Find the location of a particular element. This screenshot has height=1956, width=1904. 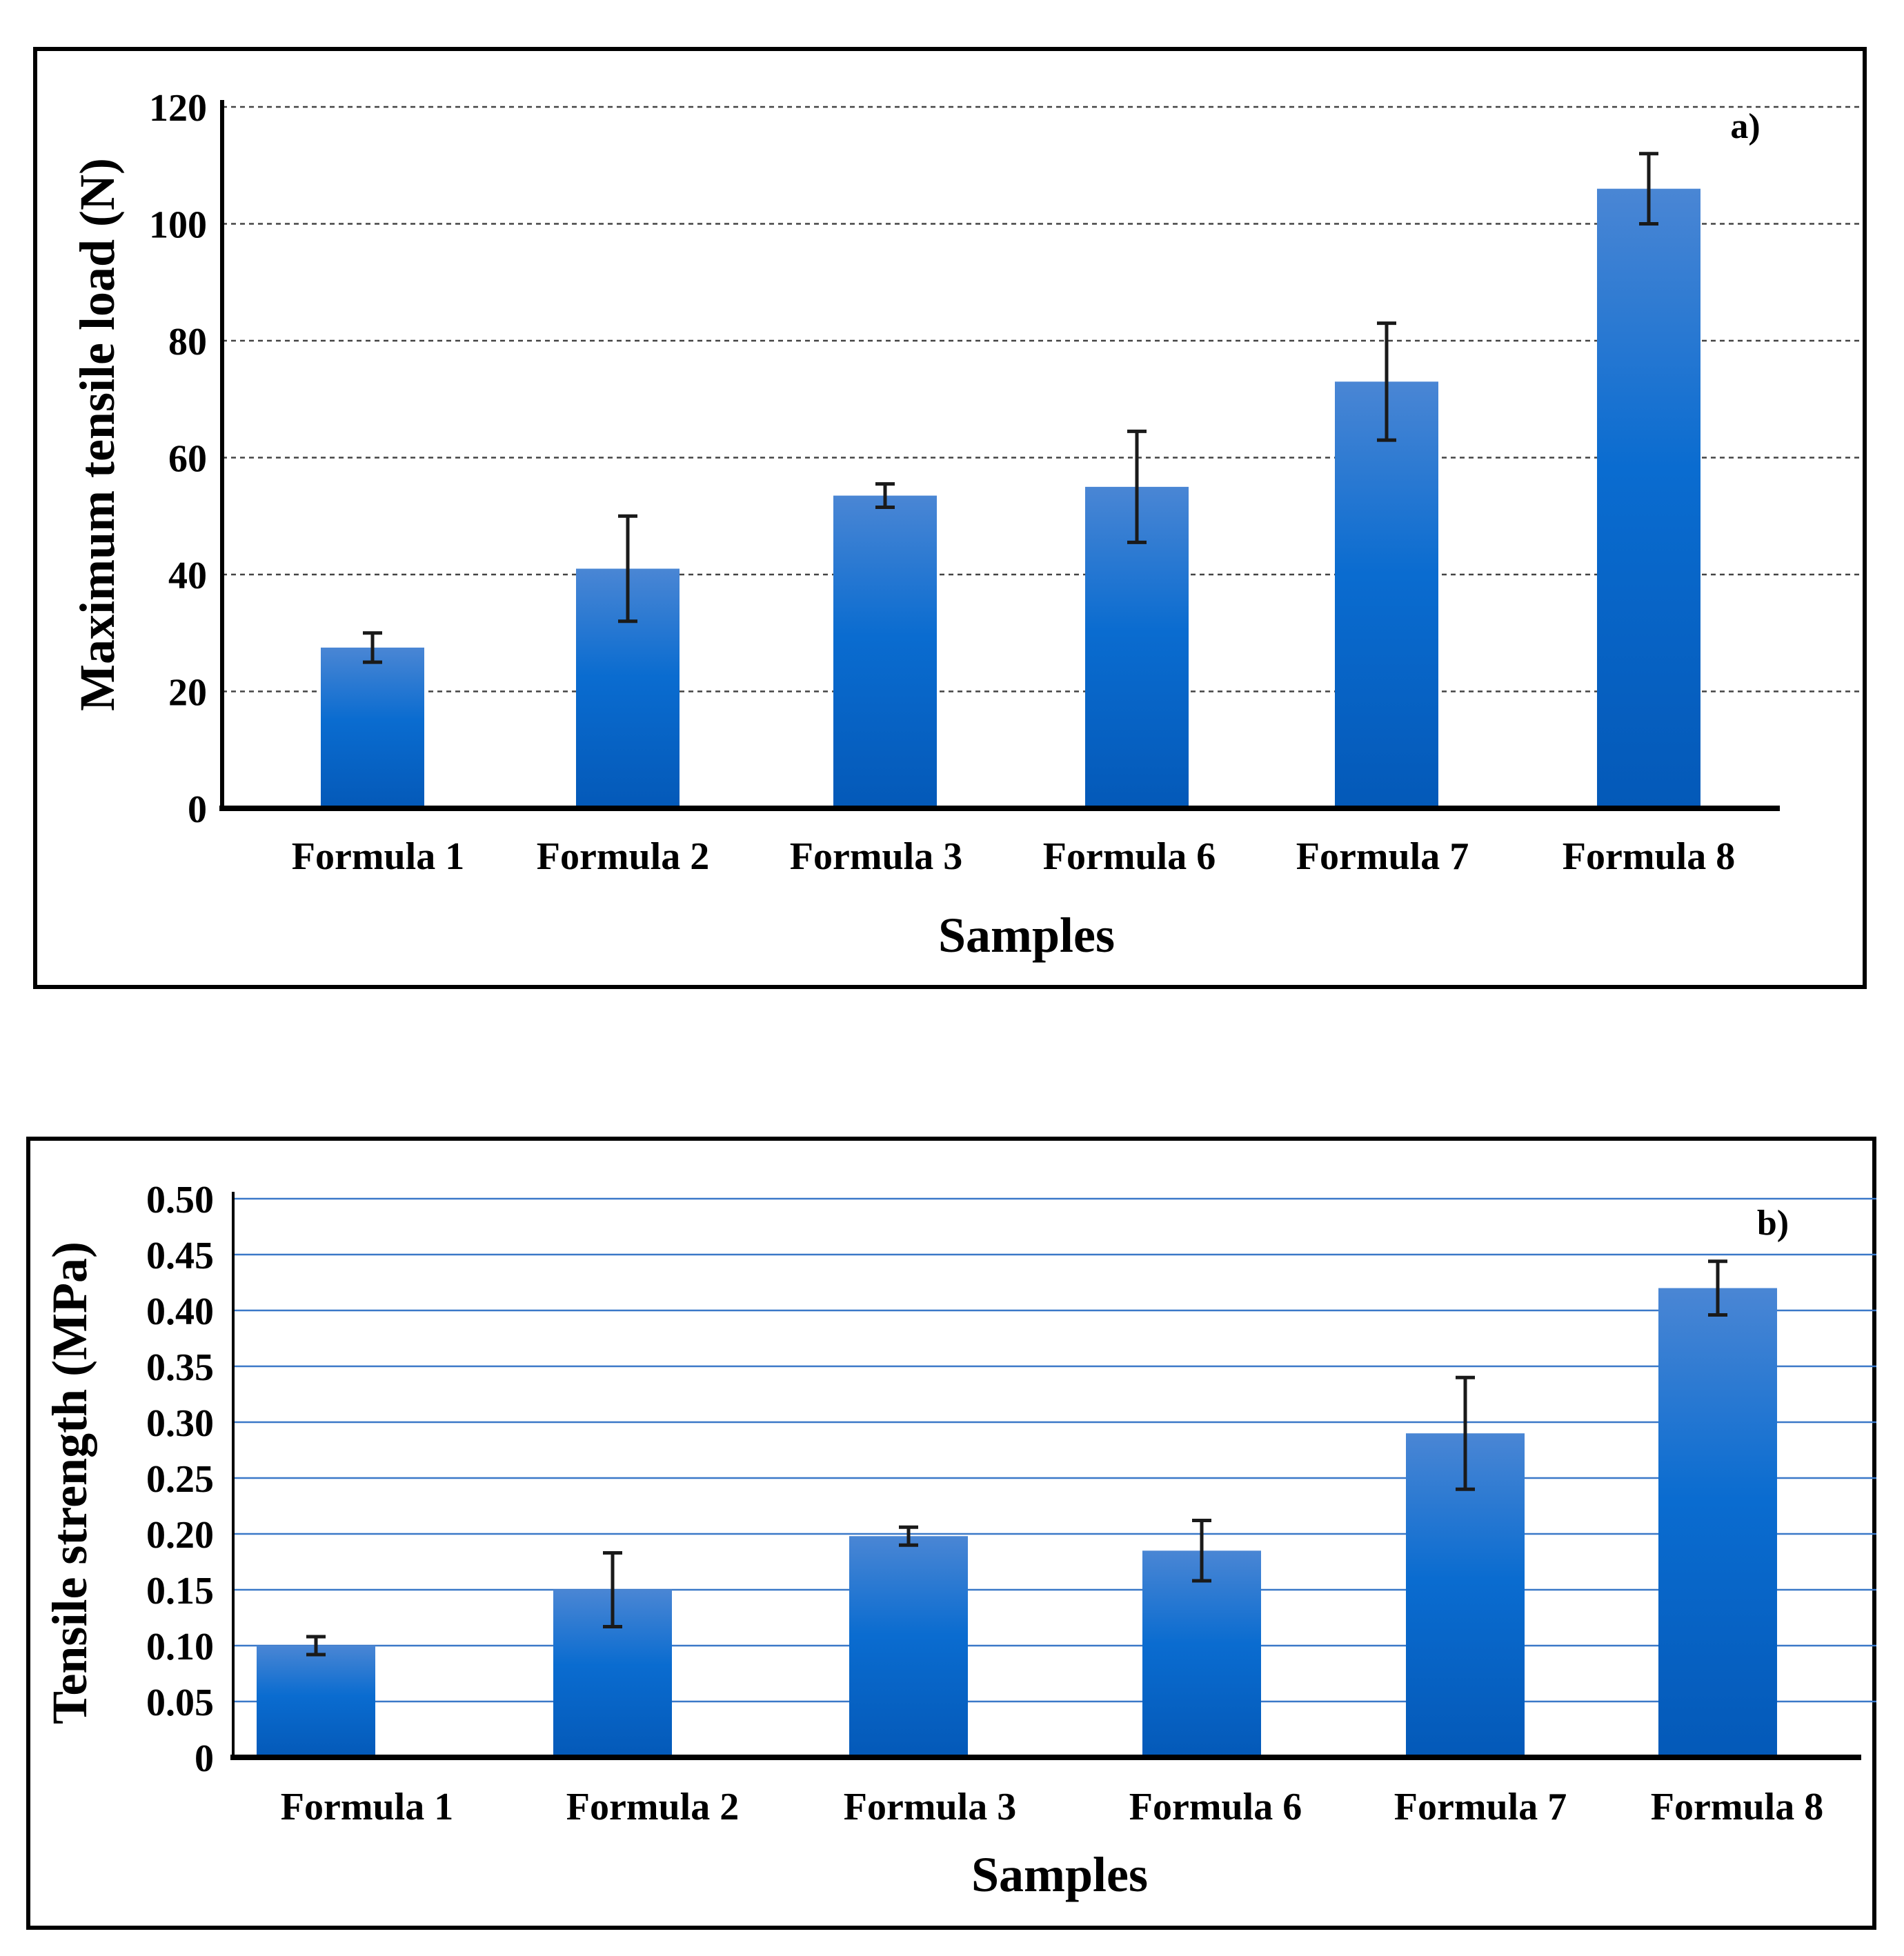

chart-a-y-tick-label: 40 is located at coordinates (187, 576).